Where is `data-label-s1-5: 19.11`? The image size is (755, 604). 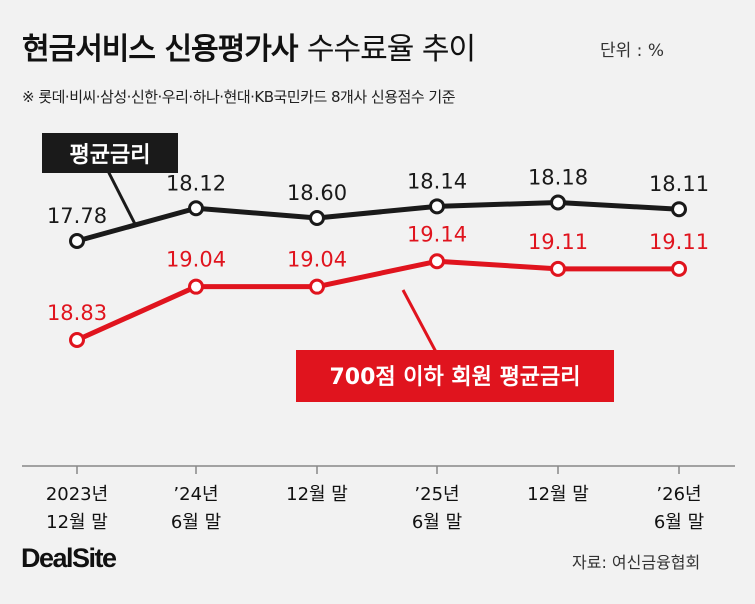
data-label-s1-5: 19.11 is located at coordinates (679, 242).